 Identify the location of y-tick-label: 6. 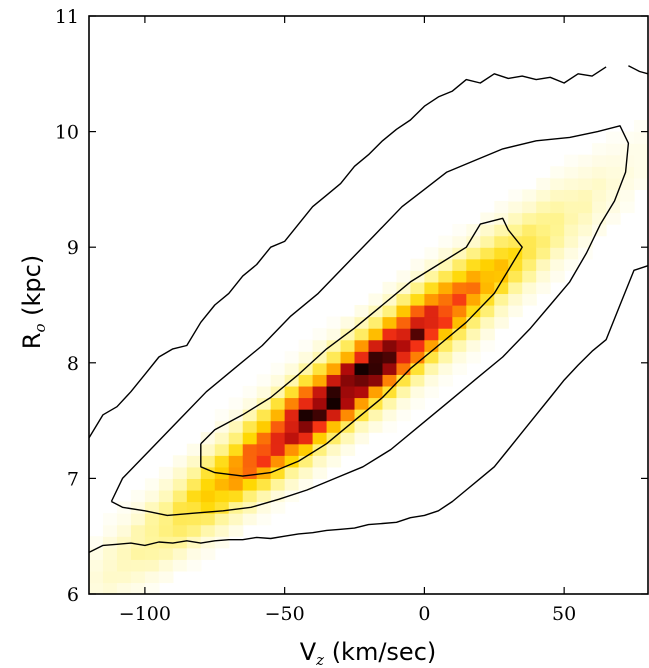
(73, 595).